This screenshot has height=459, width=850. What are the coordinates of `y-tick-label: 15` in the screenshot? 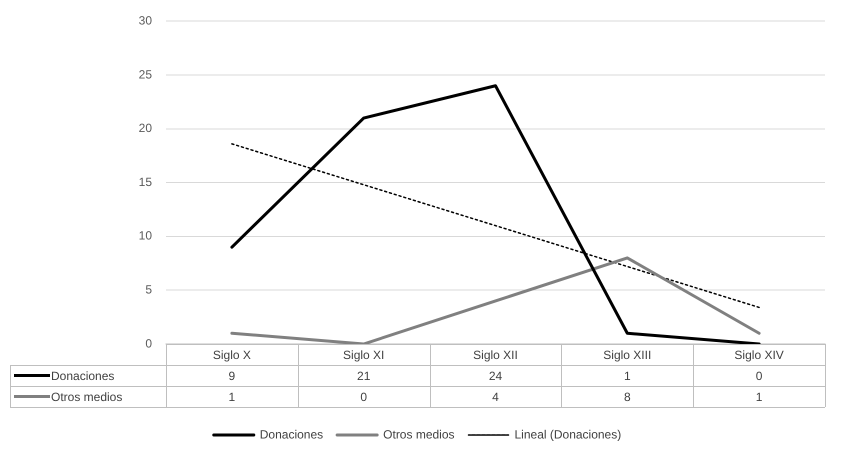 It's located at (145, 181).